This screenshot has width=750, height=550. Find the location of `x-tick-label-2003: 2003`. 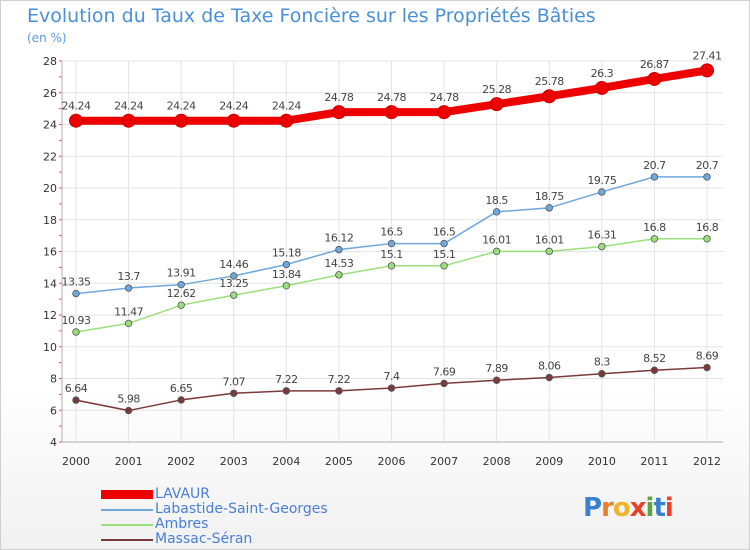

x-tick-label-2003: 2003 is located at coordinates (234, 461).